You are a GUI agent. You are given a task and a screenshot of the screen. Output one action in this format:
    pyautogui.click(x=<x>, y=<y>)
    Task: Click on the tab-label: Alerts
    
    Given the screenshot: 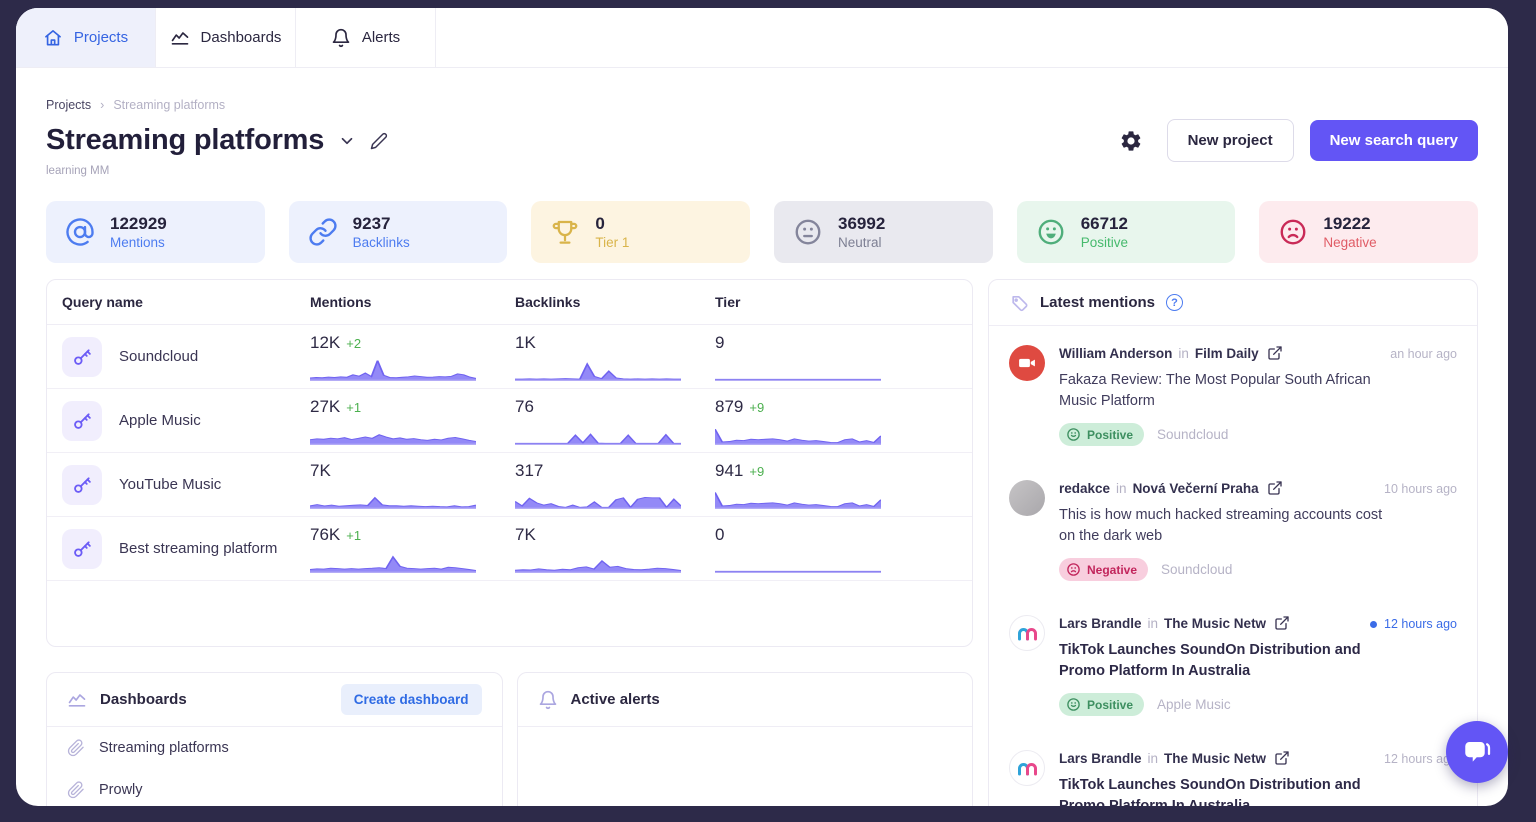 What is the action you would take?
    pyautogui.click(x=381, y=37)
    